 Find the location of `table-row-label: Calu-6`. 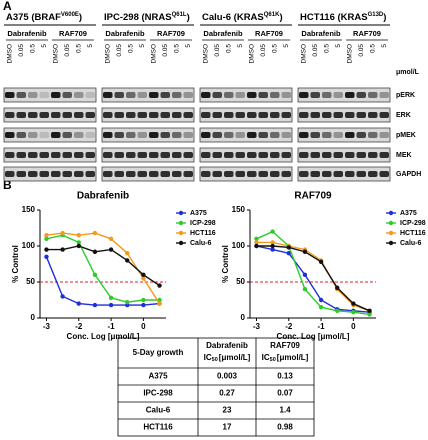

table-row-label: Calu-6 is located at coordinates (158, 410).